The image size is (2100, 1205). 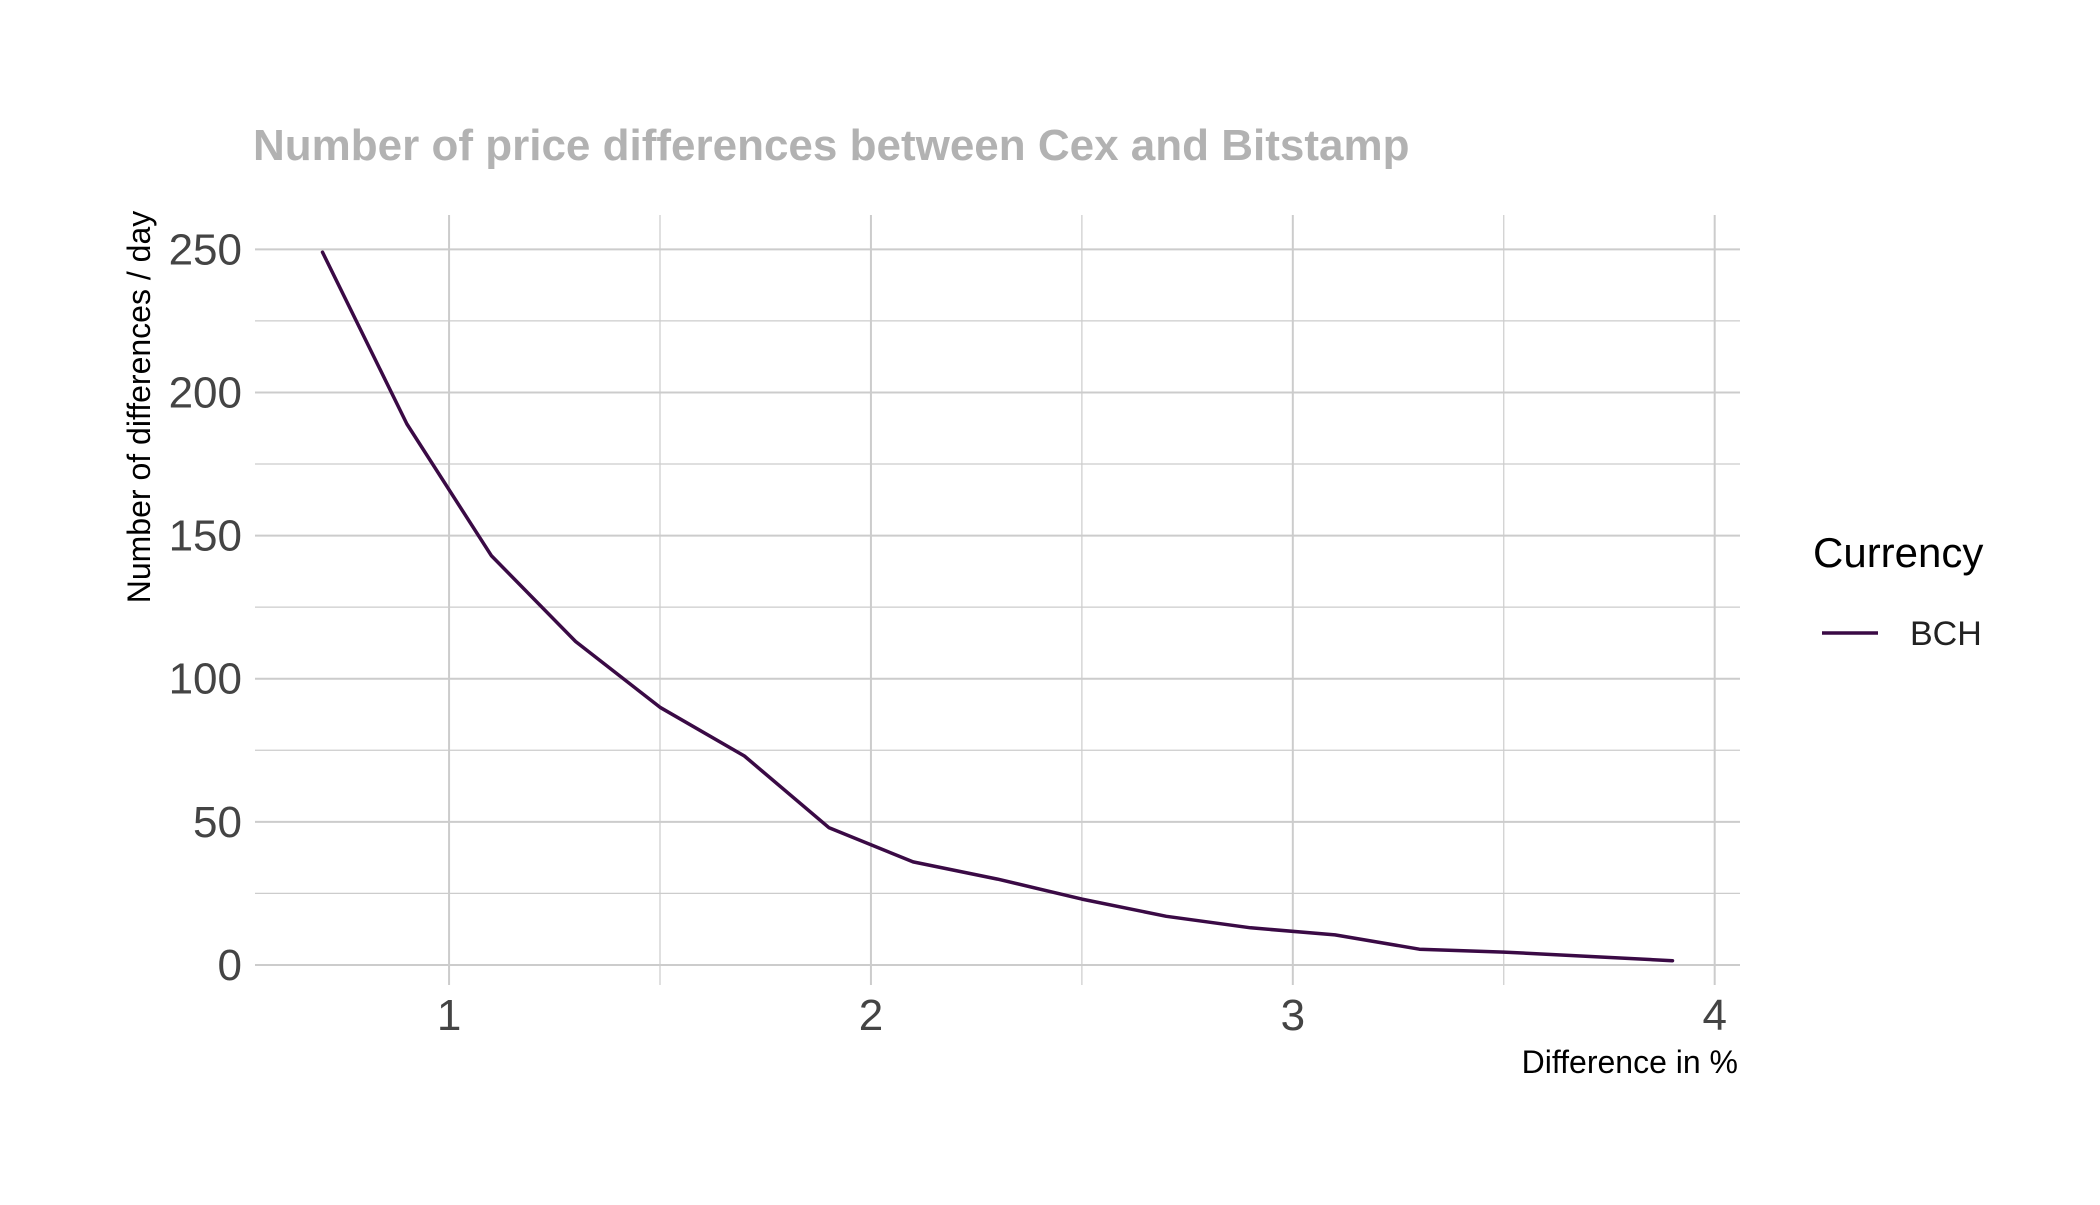 I want to click on x-axis-title: Difference in %, so click(x=1630, y=1062).